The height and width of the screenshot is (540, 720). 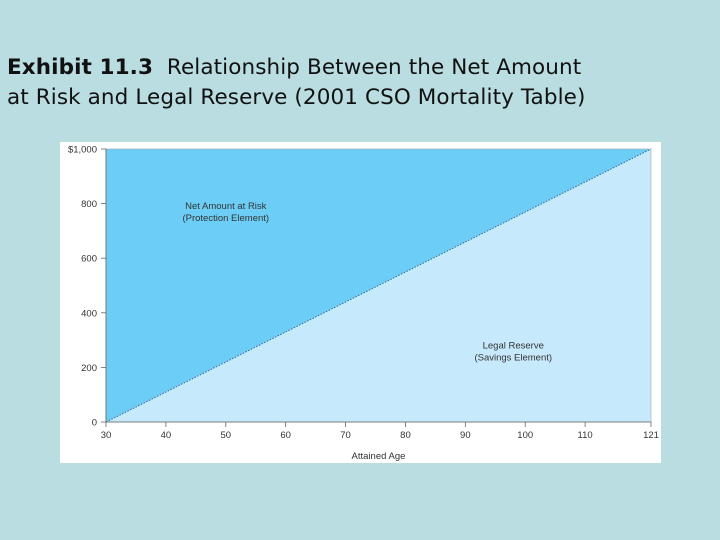 What do you see at coordinates (513, 345) in the screenshot?
I see `reserve-annotation-line-1: Legal Reserve` at bounding box center [513, 345].